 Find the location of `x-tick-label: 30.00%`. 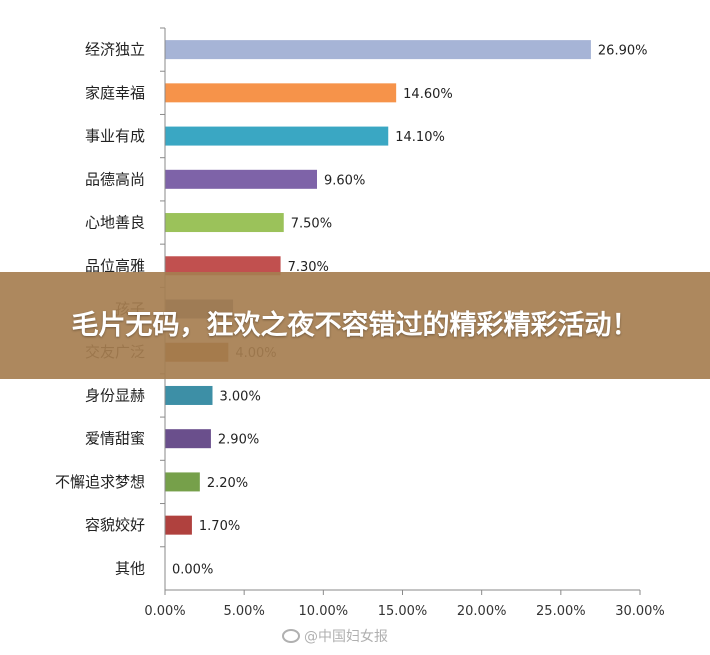

x-tick-label: 30.00% is located at coordinates (640, 611).